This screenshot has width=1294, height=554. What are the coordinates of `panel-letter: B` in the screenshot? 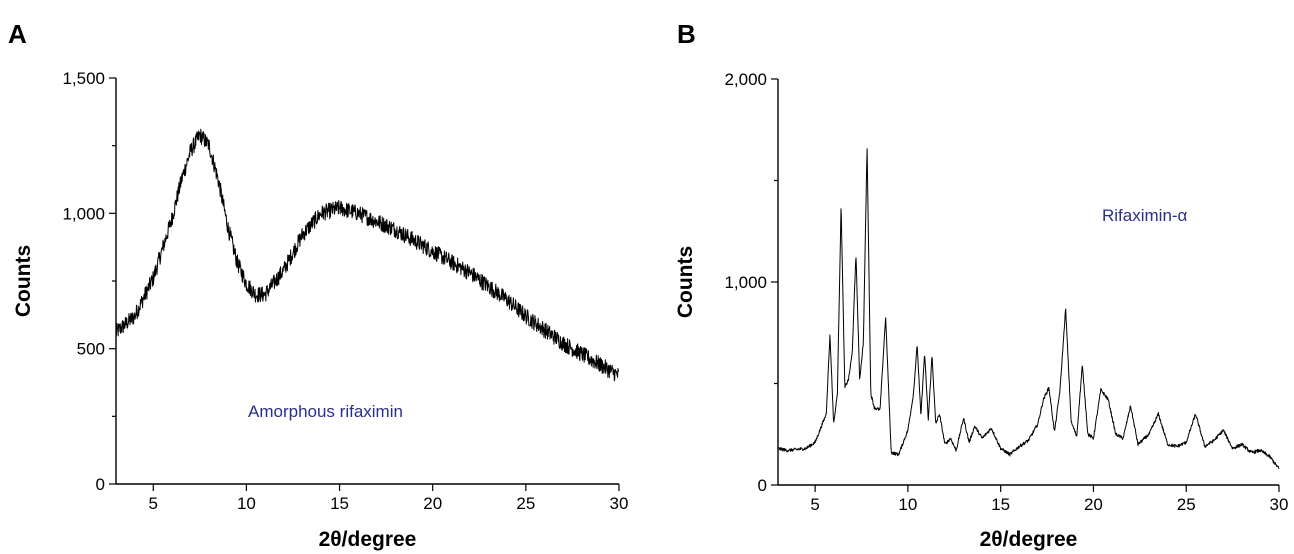 It's located at (686, 34).